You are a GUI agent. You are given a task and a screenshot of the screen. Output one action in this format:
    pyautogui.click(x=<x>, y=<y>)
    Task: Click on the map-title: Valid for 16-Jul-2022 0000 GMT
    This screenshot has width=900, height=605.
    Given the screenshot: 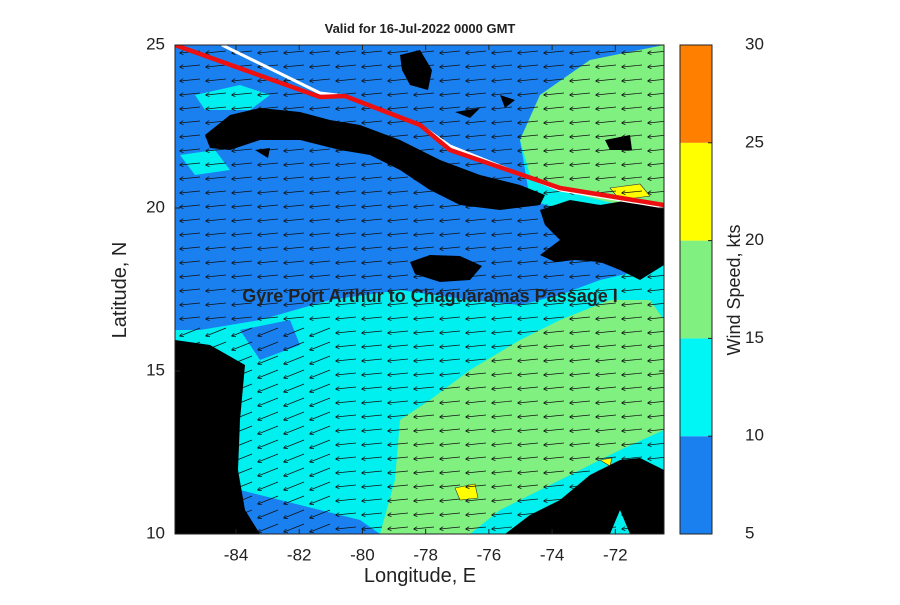 What is the action you would take?
    pyautogui.click(x=420, y=28)
    